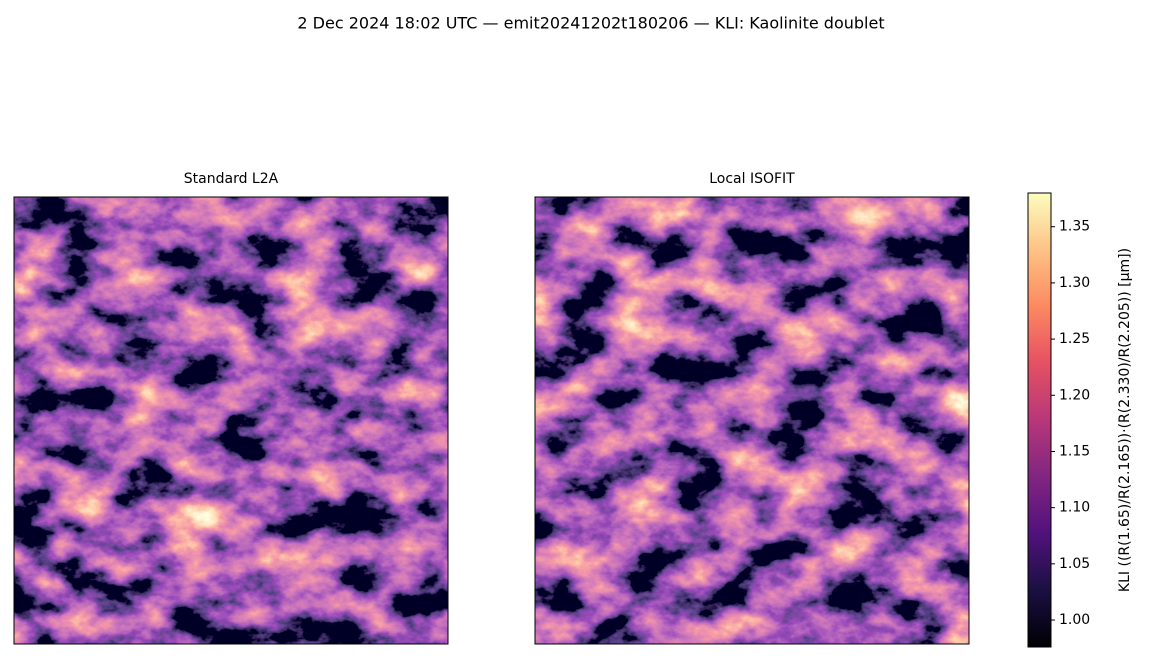 Image resolution: width=1149 pixels, height=661 pixels. What do you see at coordinates (1074, 564) in the screenshot?
I see `tick-label: 1.05` at bounding box center [1074, 564].